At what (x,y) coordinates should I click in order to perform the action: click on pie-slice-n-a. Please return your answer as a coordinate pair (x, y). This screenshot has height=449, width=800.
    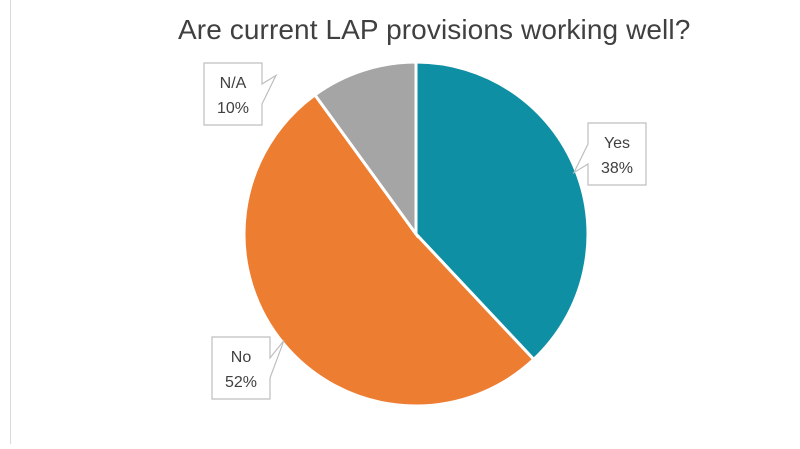
    Looking at the image, I should click on (365, 149).